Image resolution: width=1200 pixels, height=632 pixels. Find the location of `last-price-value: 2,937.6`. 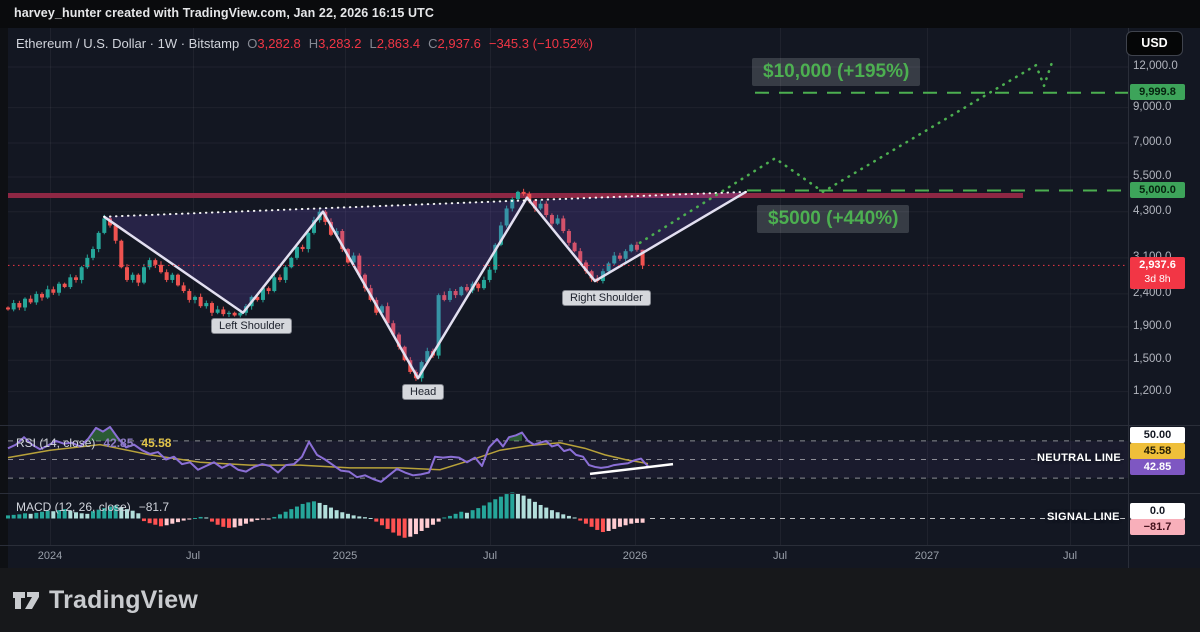

last-price-value: 2,937.6 is located at coordinates (1157, 265).